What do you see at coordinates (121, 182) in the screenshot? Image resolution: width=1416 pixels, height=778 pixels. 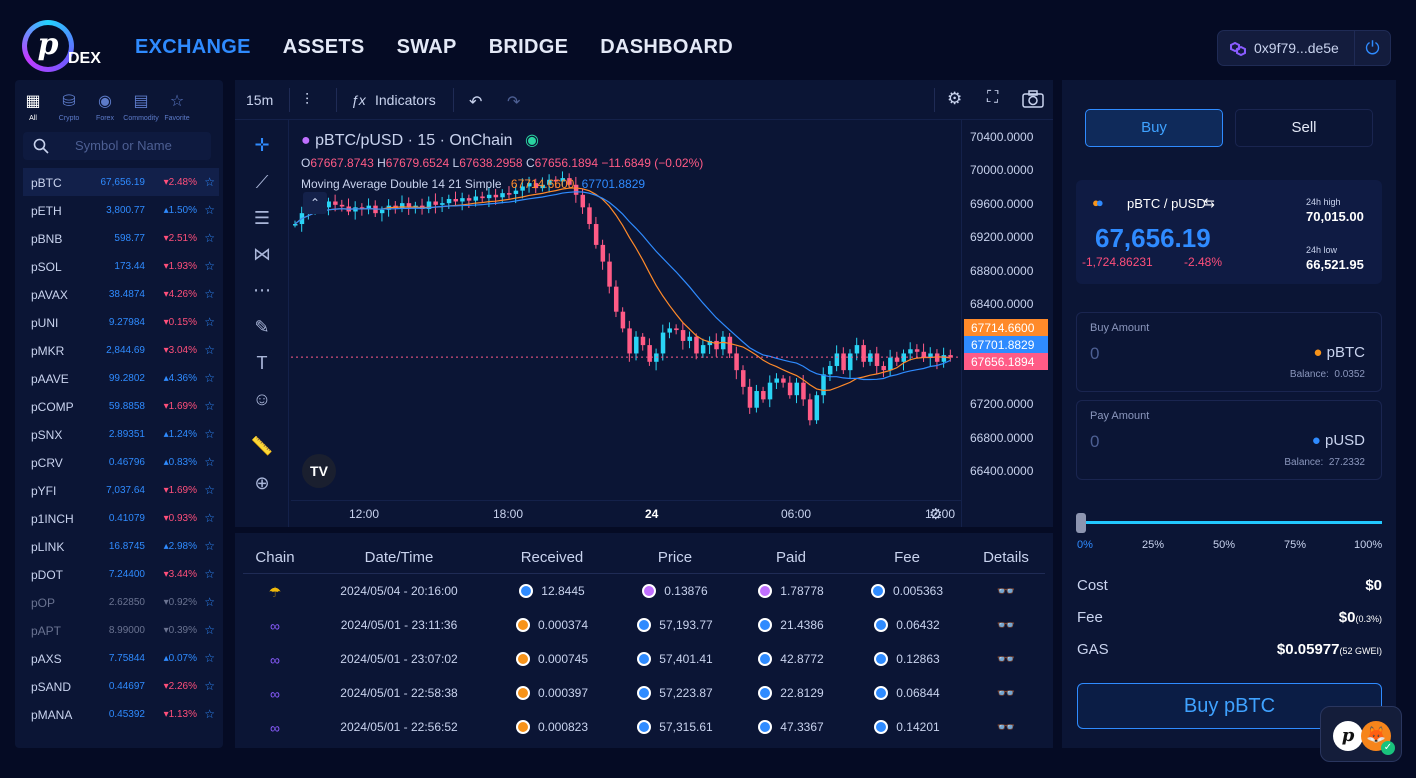 I see `pair-row-pbtc: pBTC 67,656.19 ▾2.48% ☆` at bounding box center [121, 182].